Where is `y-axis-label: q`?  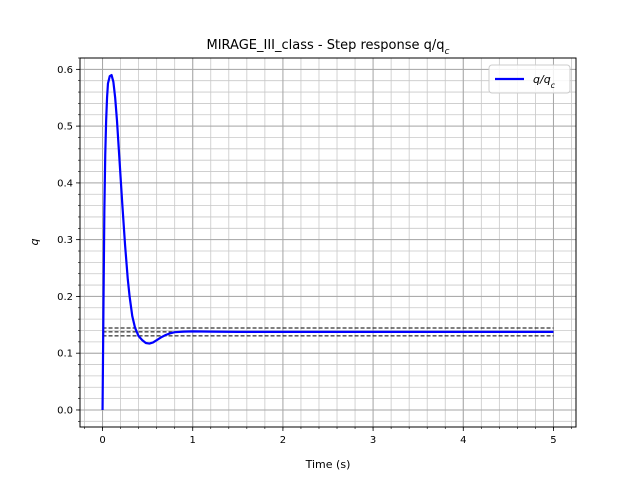 y-axis-label: q is located at coordinates (34, 241).